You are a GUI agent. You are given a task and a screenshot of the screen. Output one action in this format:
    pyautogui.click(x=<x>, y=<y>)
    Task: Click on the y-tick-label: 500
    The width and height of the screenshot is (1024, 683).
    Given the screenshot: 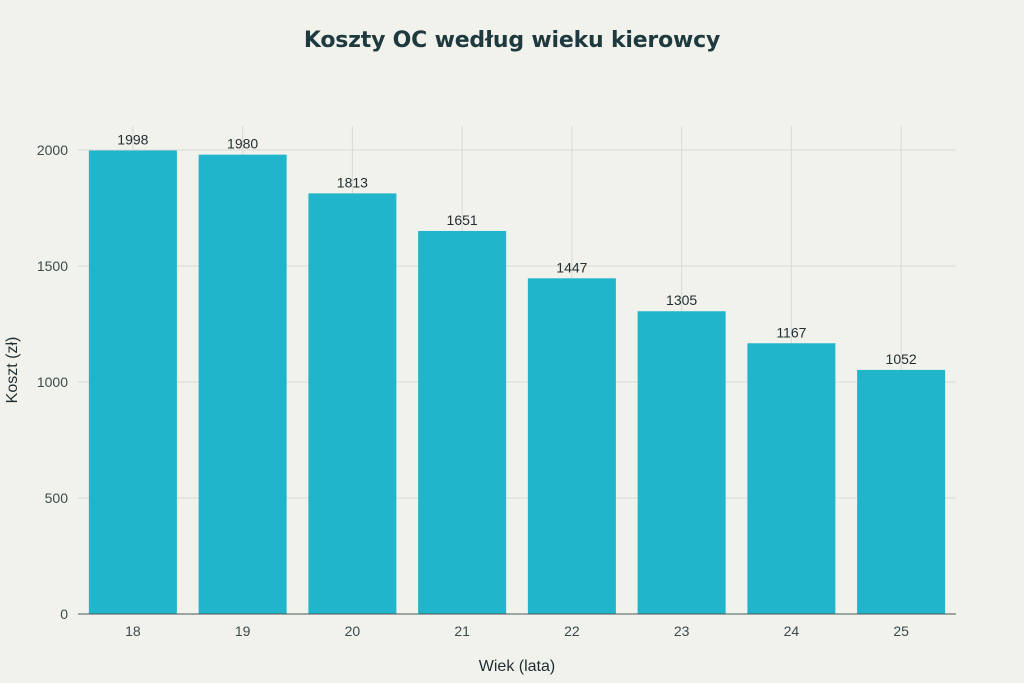 What is the action you would take?
    pyautogui.click(x=57, y=498)
    